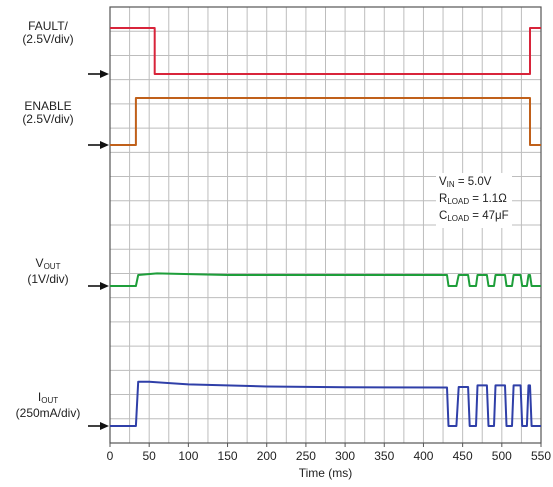  What do you see at coordinates (110, 456) in the screenshot?
I see `x-tick-label: 0` at bounding box center [110, 456].